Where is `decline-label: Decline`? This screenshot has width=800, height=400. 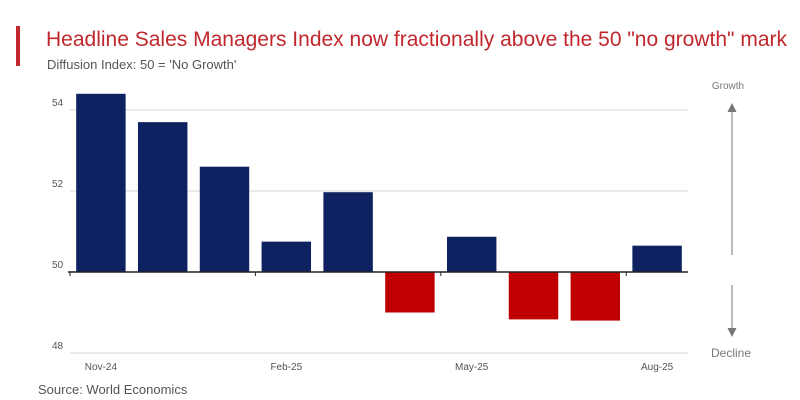
decline-label: Decline is located at coordinates (731, 353).